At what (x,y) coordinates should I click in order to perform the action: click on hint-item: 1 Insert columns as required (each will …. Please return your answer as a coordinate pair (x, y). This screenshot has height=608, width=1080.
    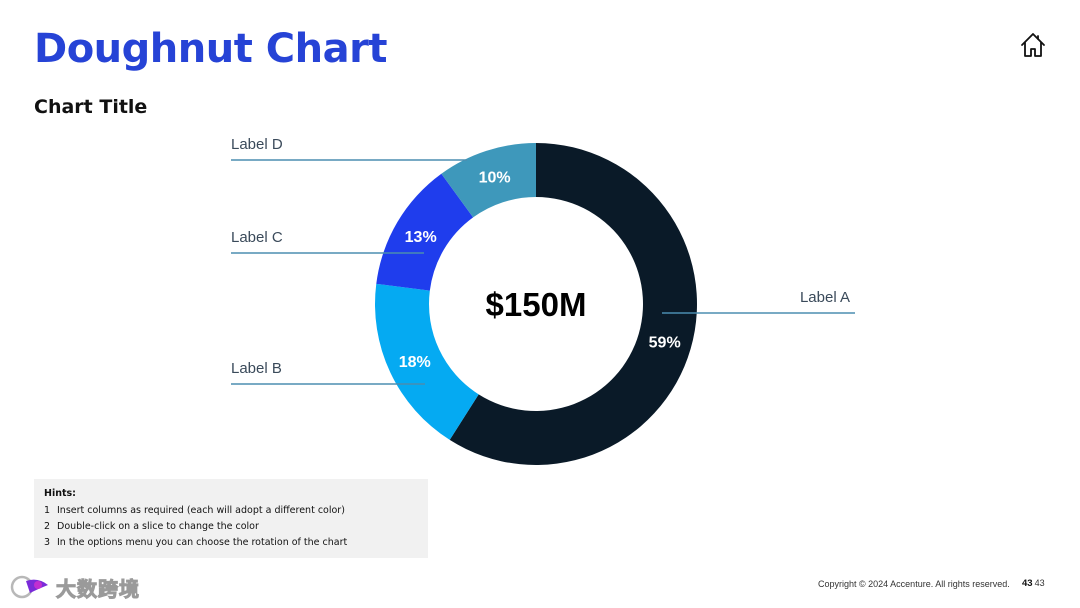
    Looking at the image, I should click on (231, 511).